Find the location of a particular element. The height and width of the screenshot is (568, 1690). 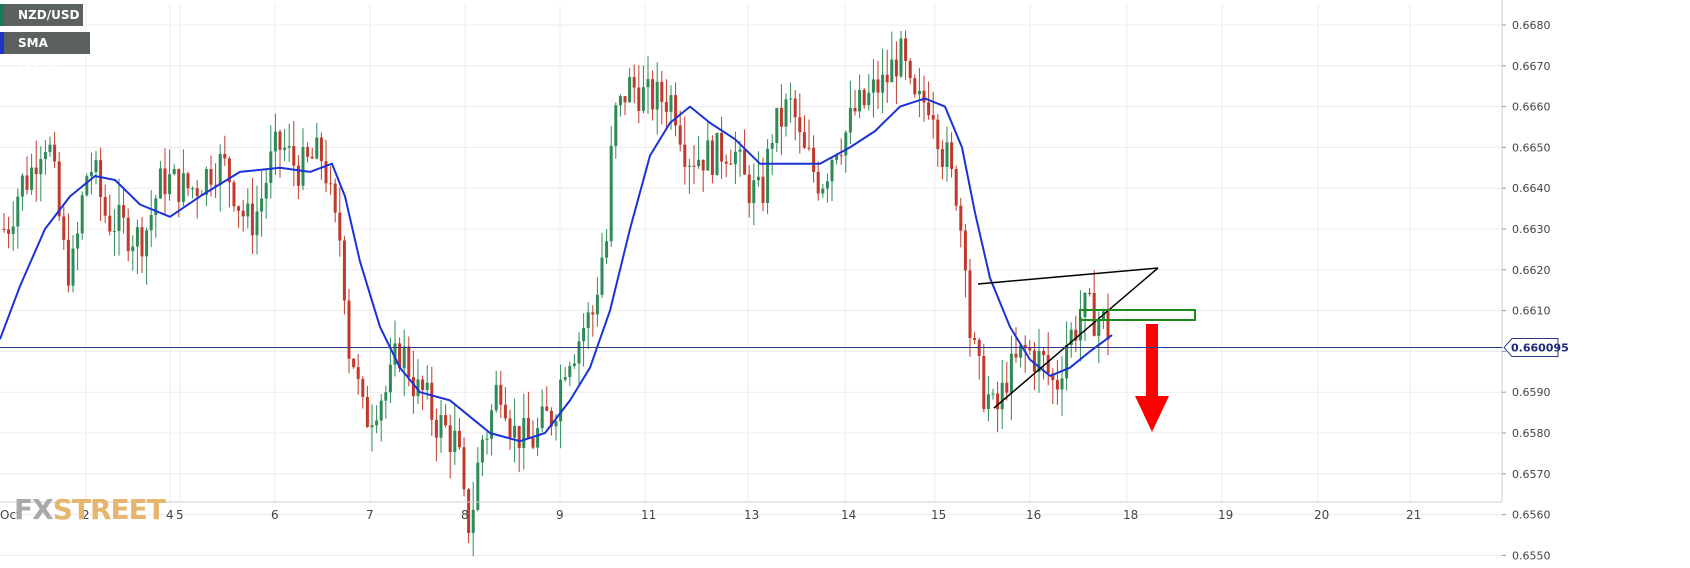

x-tick-label: Oct is located at coordinates (10, 515).